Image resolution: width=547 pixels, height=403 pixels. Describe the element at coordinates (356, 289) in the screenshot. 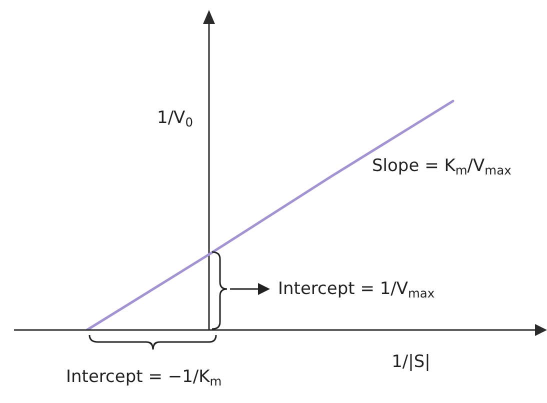

I see `annotation: Intercept = 1/V$_{max}$` at that location.